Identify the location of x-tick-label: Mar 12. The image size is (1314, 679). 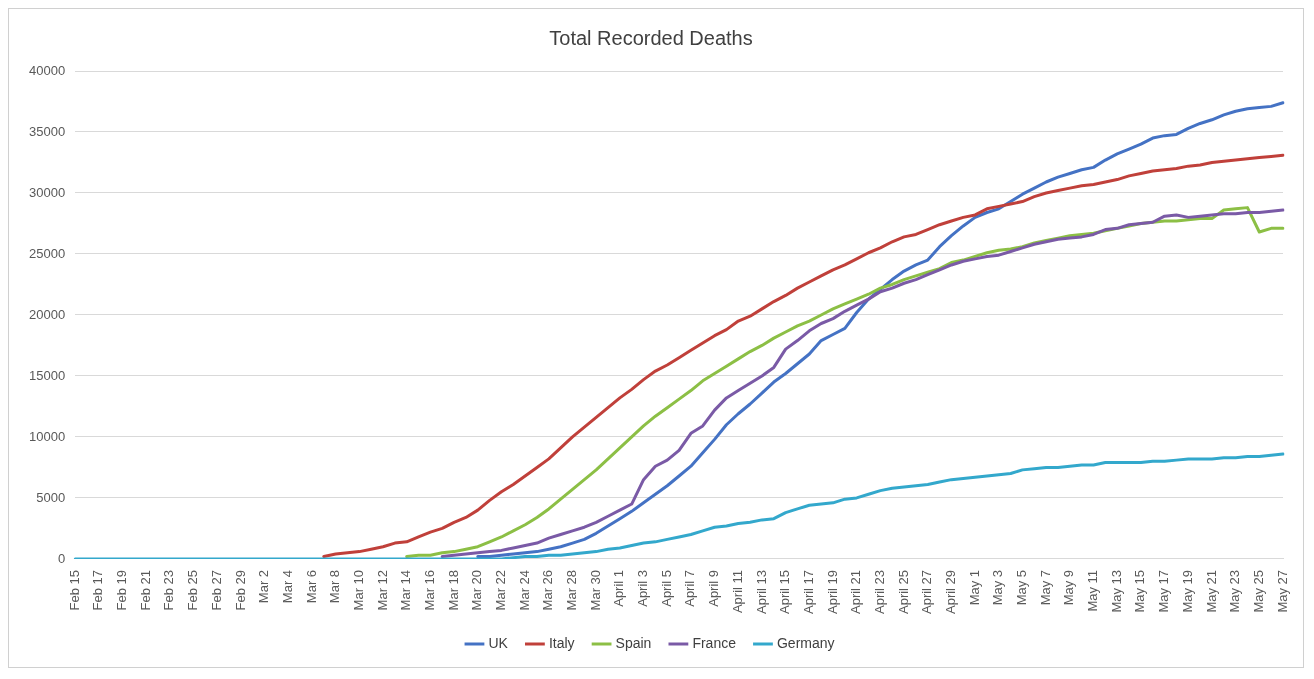
(382, 590).